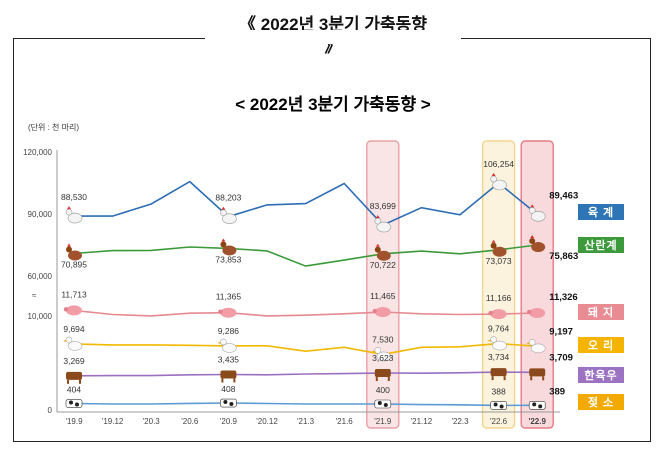 Image resolution: width=666 pixels, height=460 pixels. What do you see at coordinates (40, 316) in the screenshot?
I see `y-tick-label: 10,000` at bounding box center [40, 316].